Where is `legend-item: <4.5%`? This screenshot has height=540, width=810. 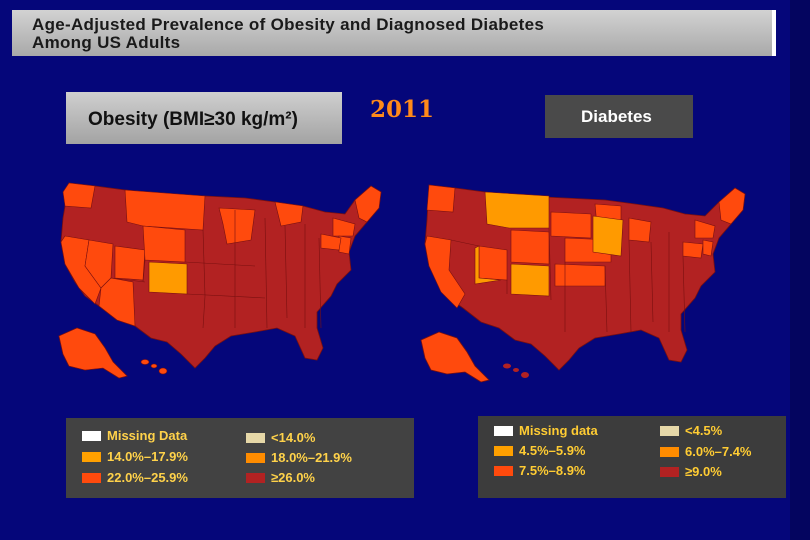 legend-item: <4.5% is located at coordinates (691, 430).